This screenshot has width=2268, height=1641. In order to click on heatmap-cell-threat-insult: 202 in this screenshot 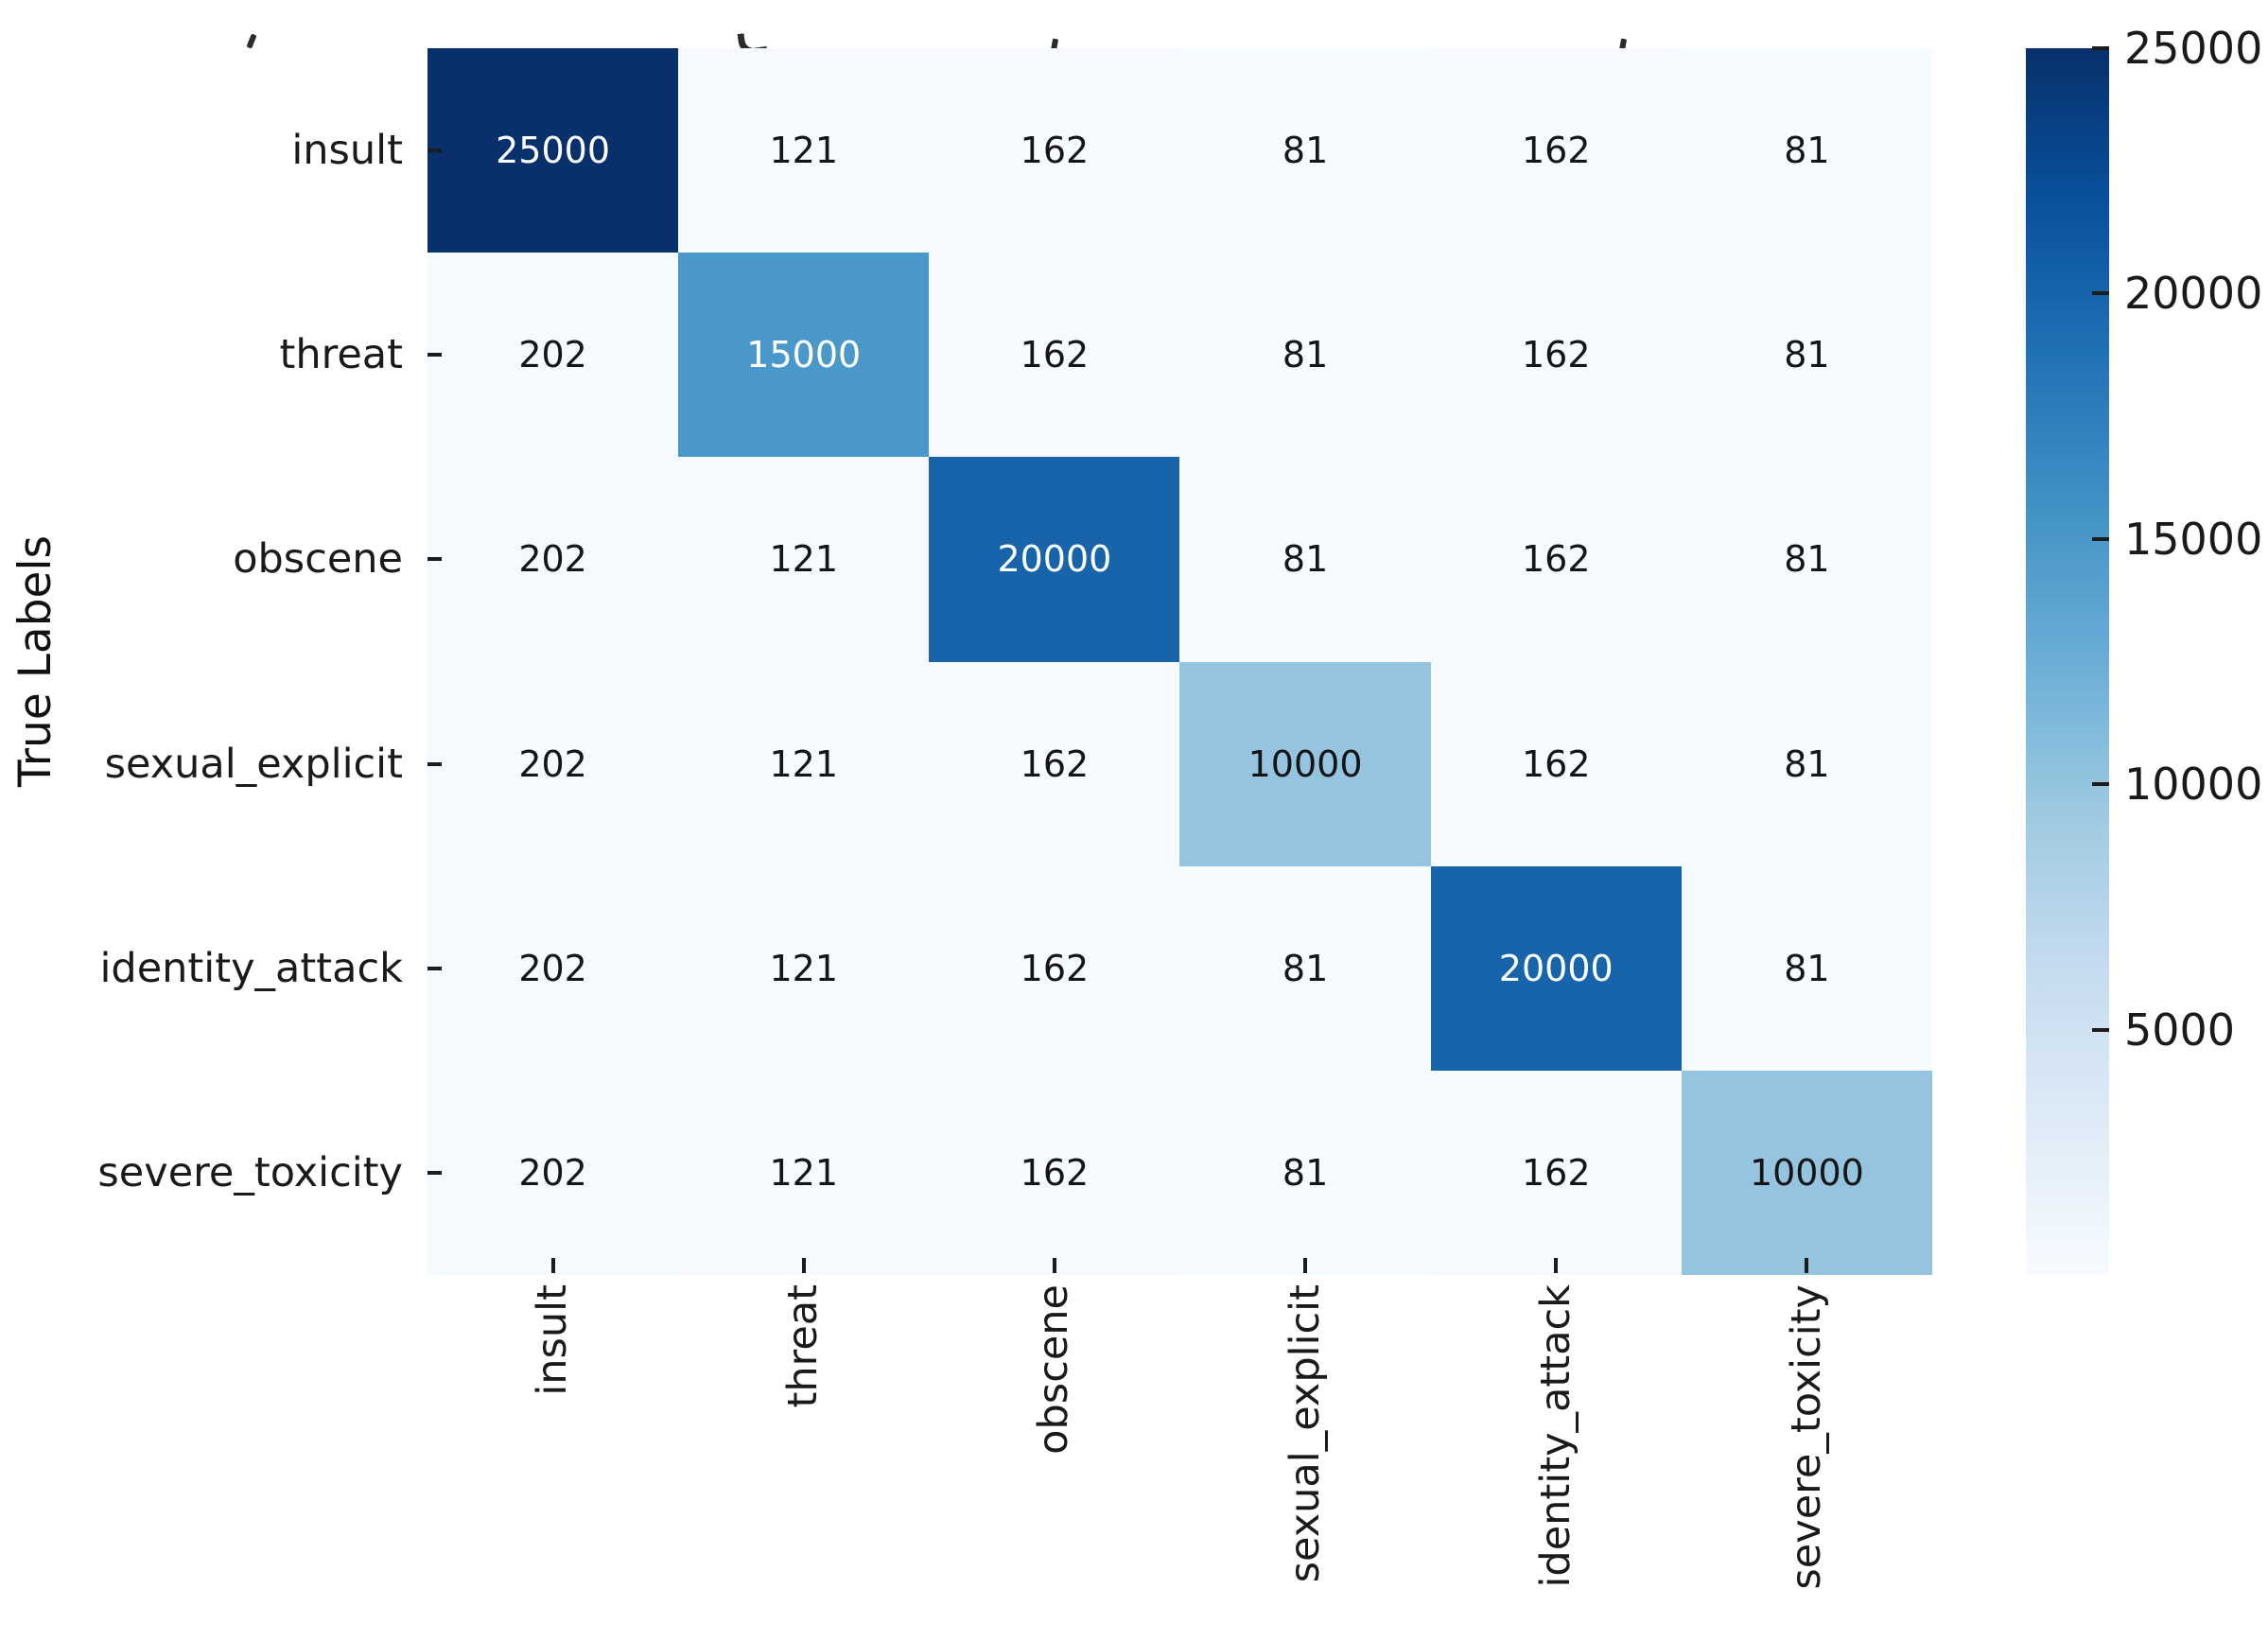, I will do `click(553, 355)`.